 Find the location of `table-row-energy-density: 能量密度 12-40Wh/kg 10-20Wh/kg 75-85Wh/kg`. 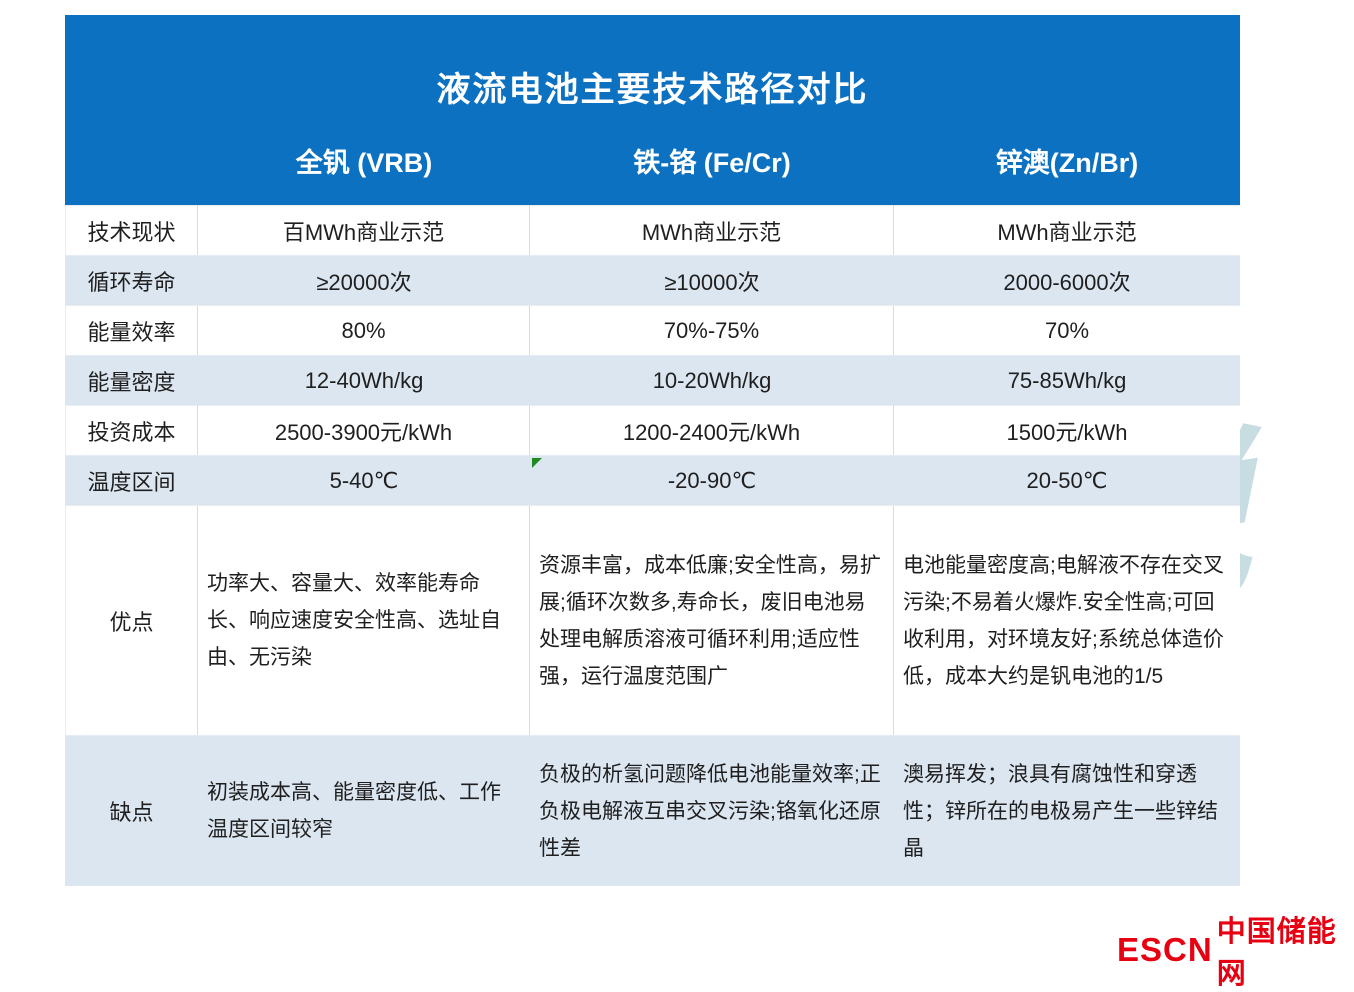

table-row-energy-density: 能量密度 12-40Wh/kg 10-20Wh/kg 75-85Wh/kg is located at coordinates (652, 380).